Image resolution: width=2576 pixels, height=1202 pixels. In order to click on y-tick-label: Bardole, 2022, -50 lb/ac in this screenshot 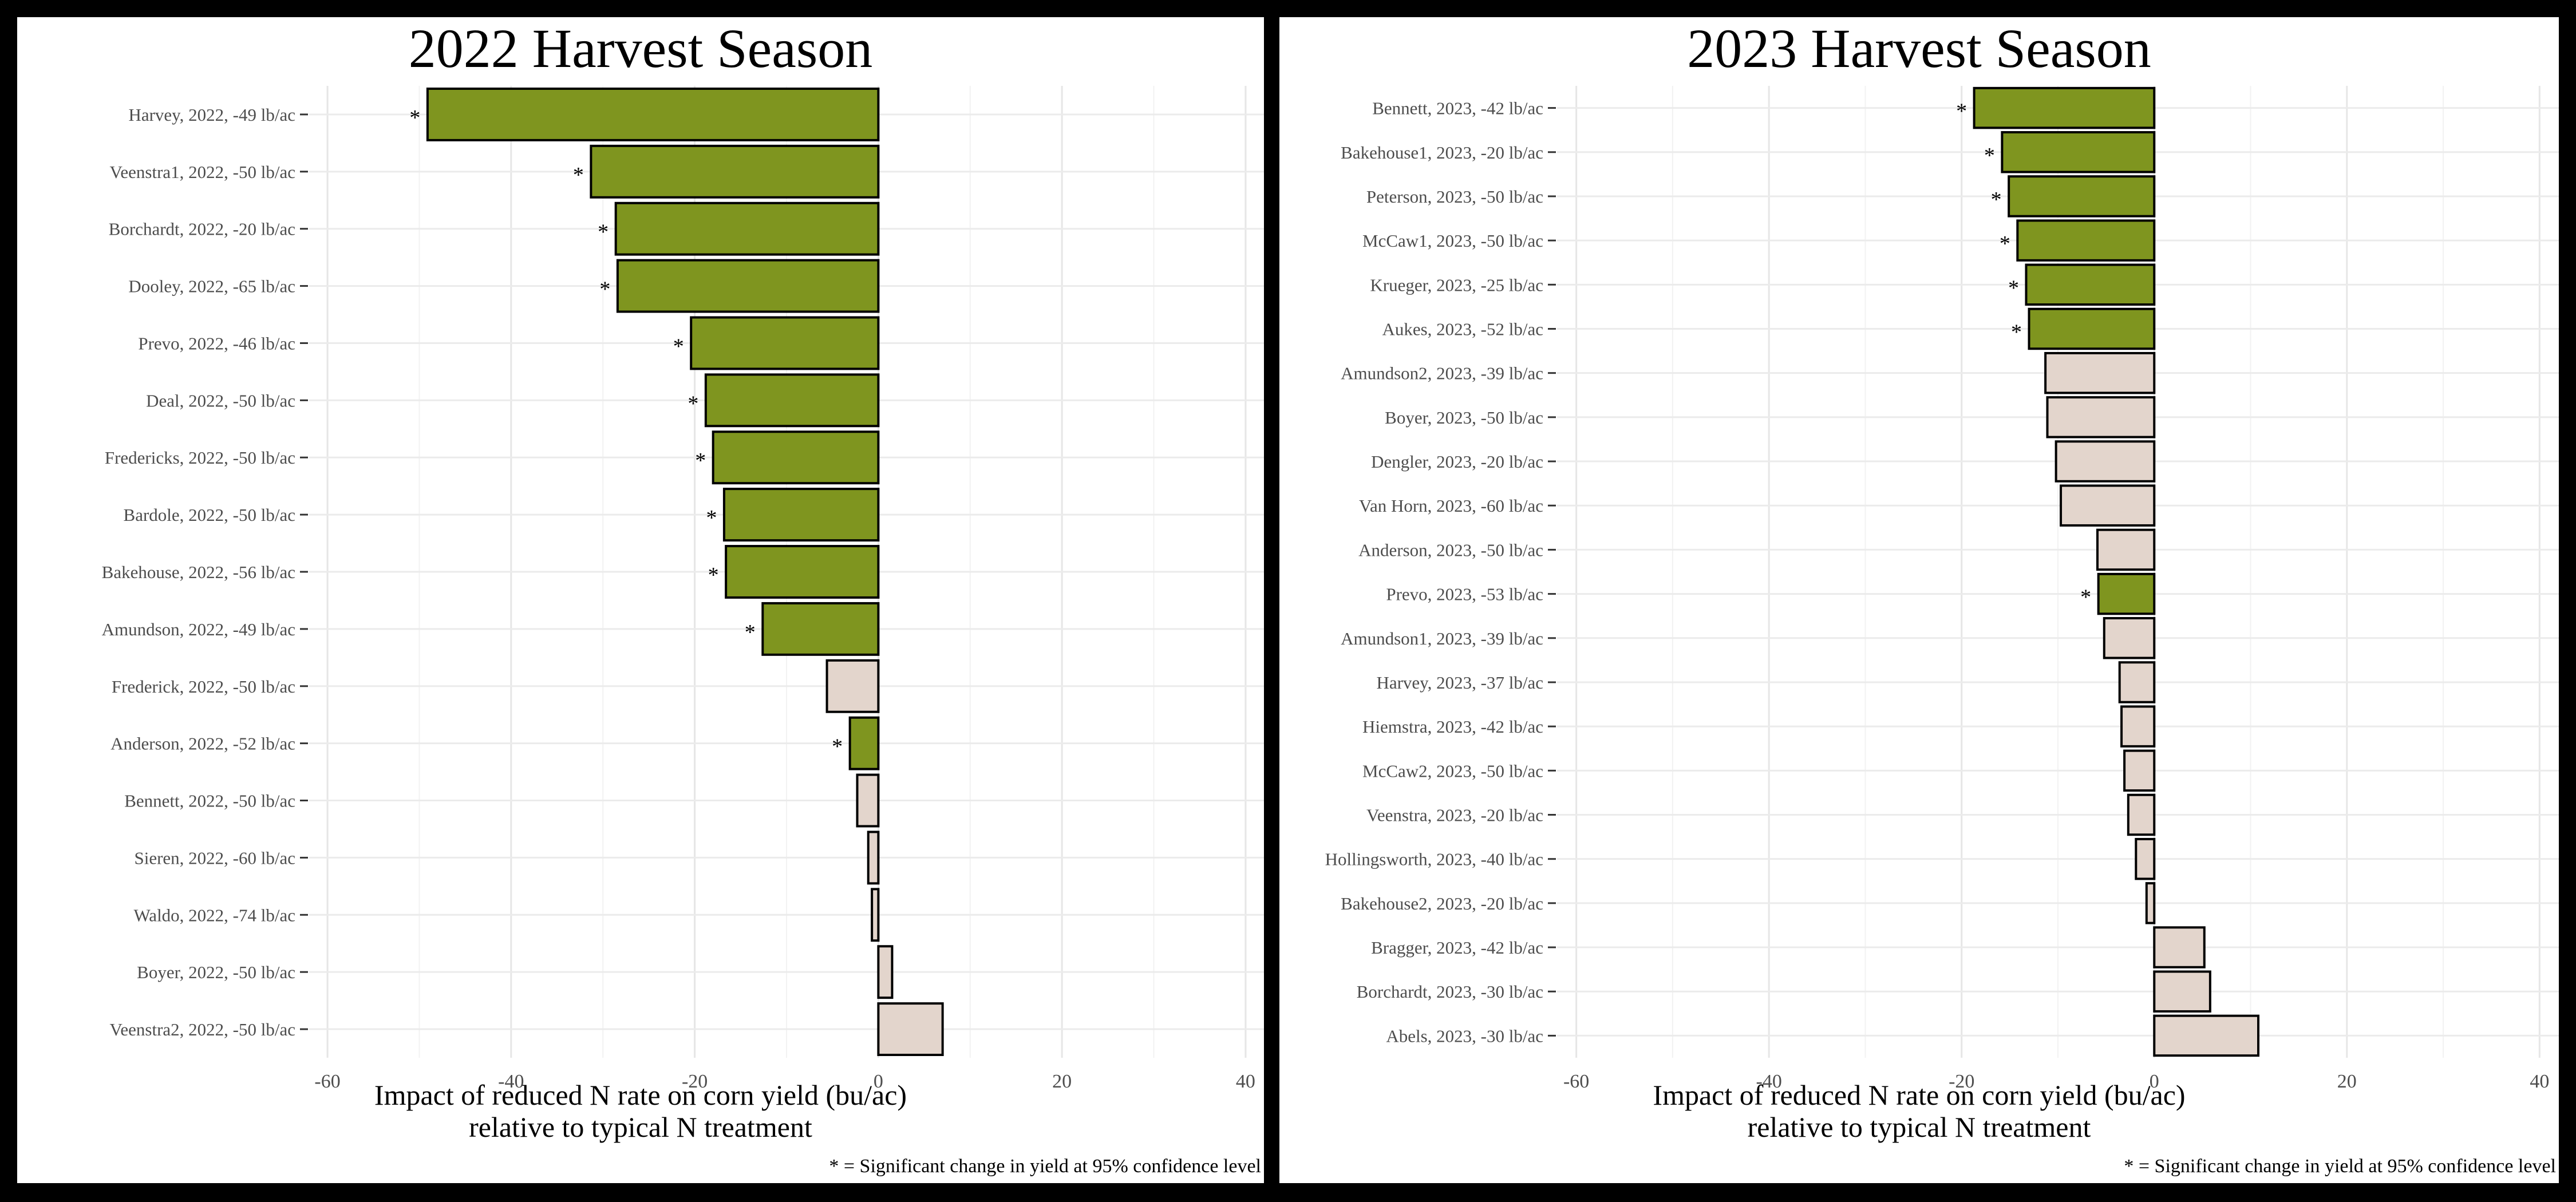, I will do `click(209, 515)`.